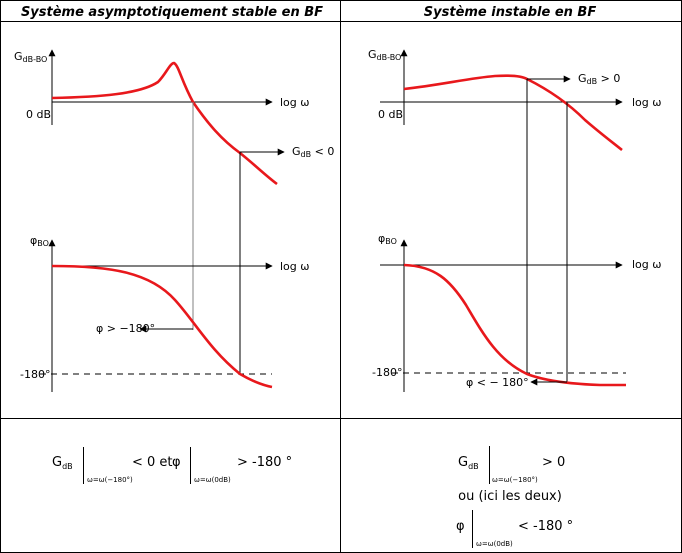  I want to click on left-cond-part2: > -180 °, so click(264, 462).